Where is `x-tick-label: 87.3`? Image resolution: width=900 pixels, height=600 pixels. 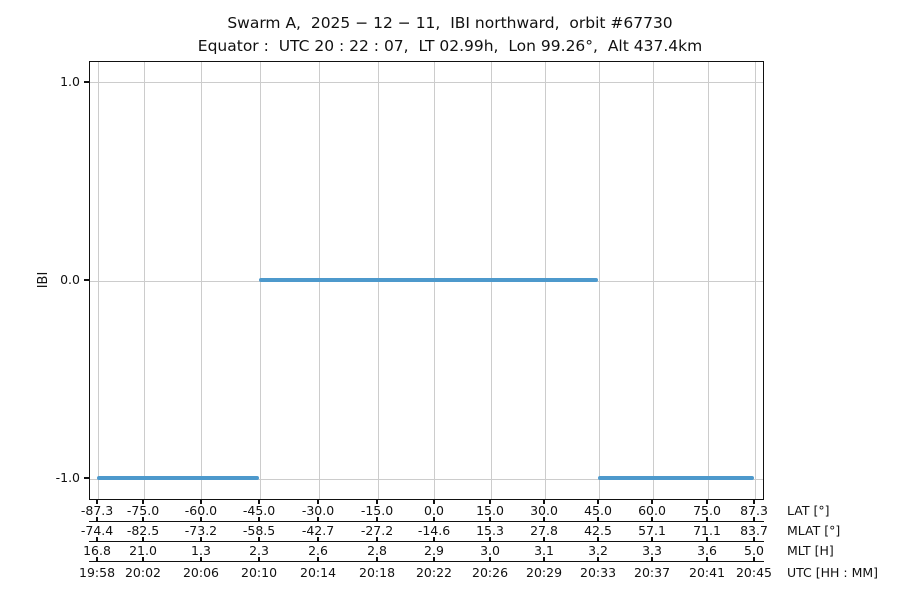
x-tick-label: 87.3 is located at coordinates (754, 510).